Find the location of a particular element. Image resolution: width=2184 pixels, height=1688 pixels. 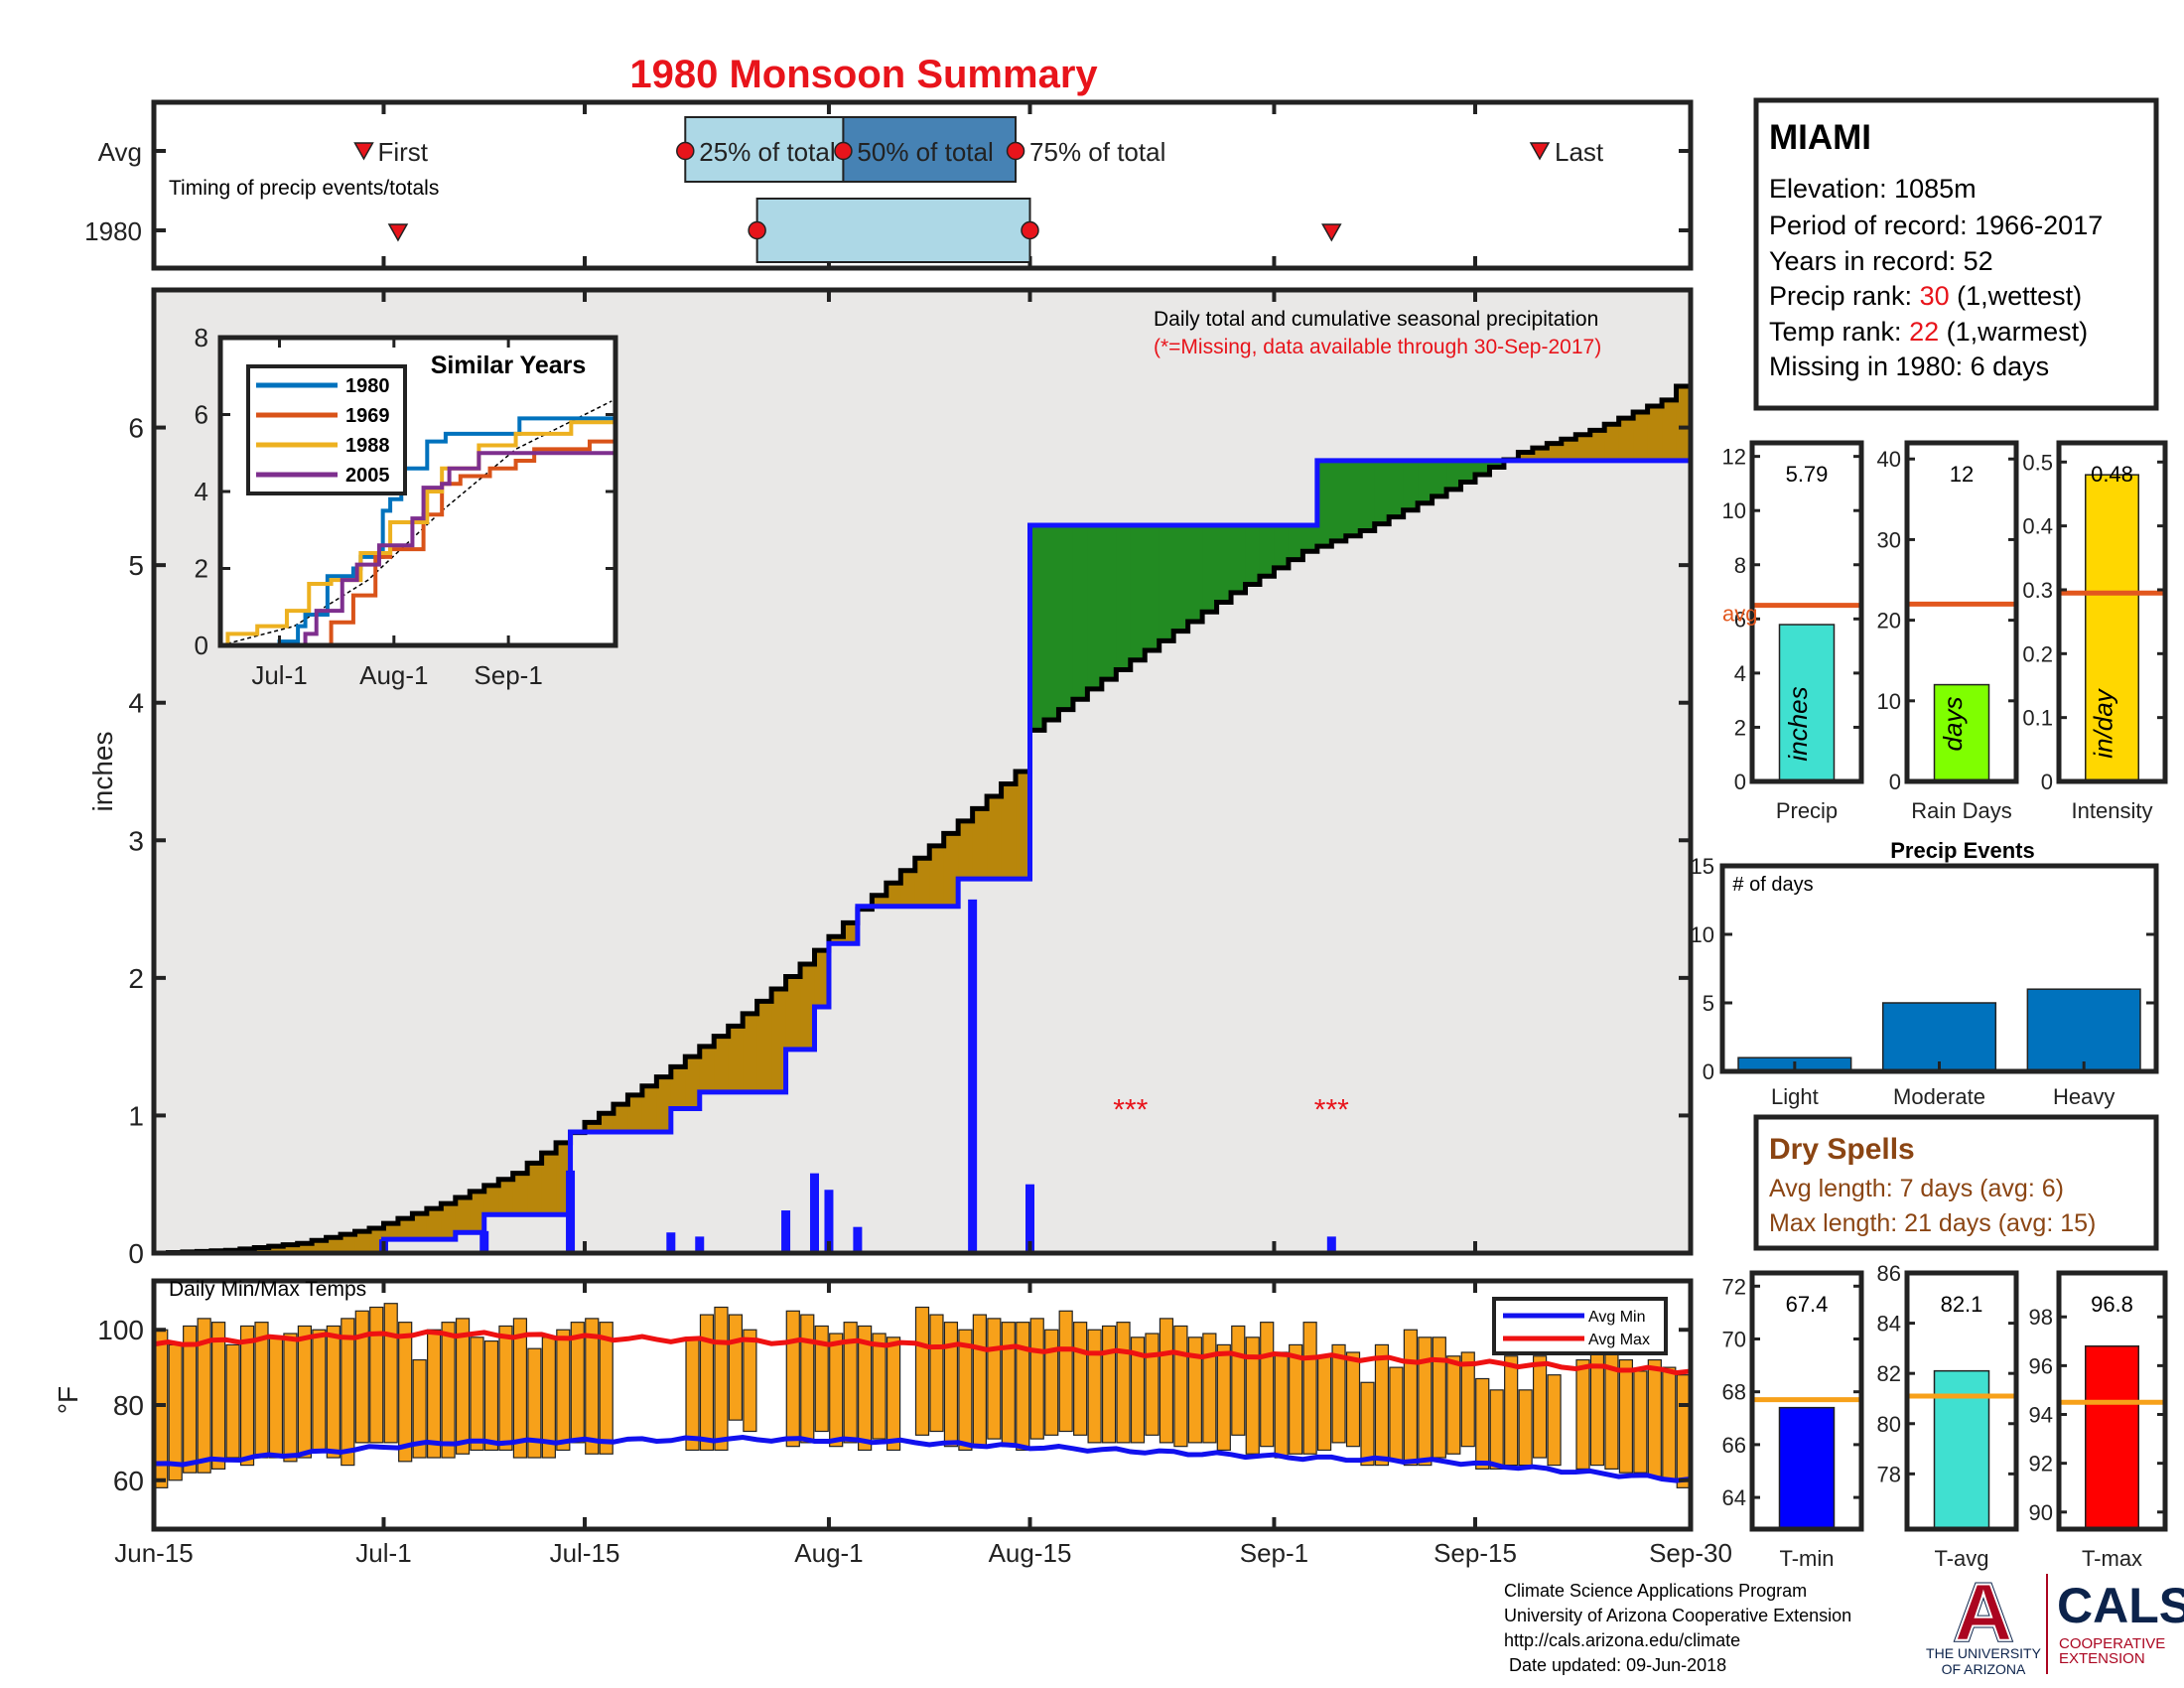

inset-legend-label: 2005 is located at coordinates (367, 476).